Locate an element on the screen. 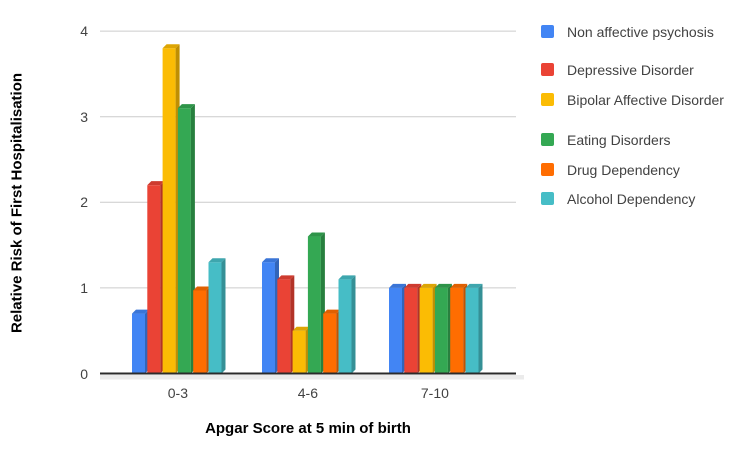 Image resolution: width=750 pixels, height=464 pixels. legend-label: Non affective psychosis is located at coordinates (640, 32).